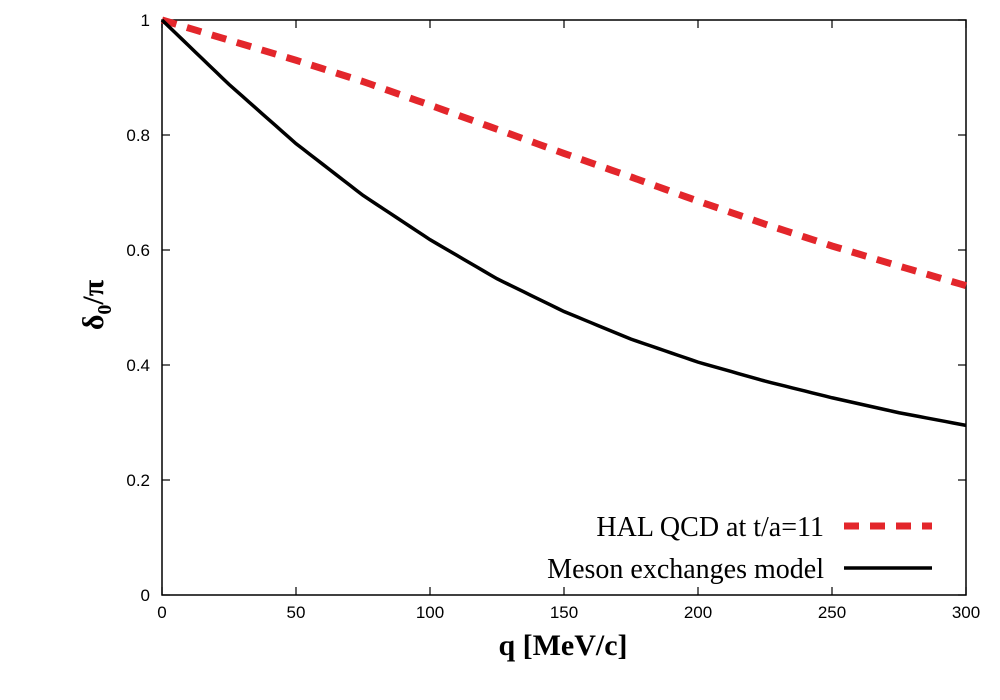 This screenshot has height=700, width=1000. What do you see at coordinates (138, 135) in the screenshot?
I see `y-tick-label: 0.8` at bounding box center [138, 135].